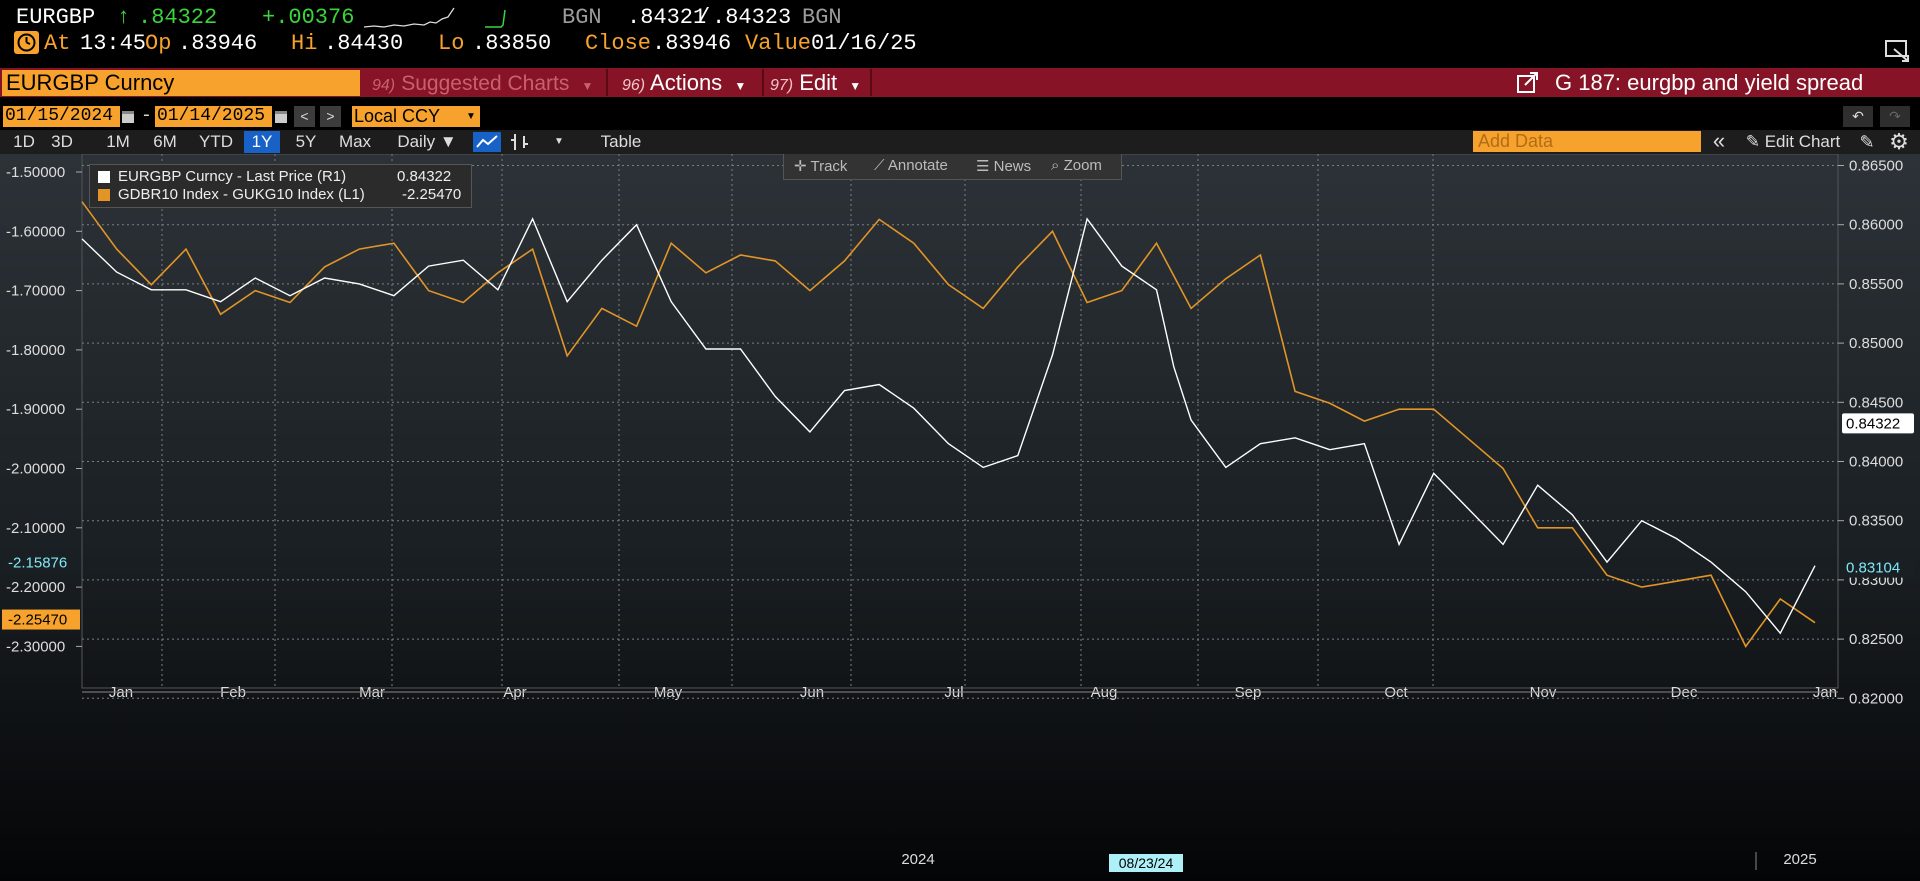  I want to click on annotate-label: Annotate, so click(917, 165).